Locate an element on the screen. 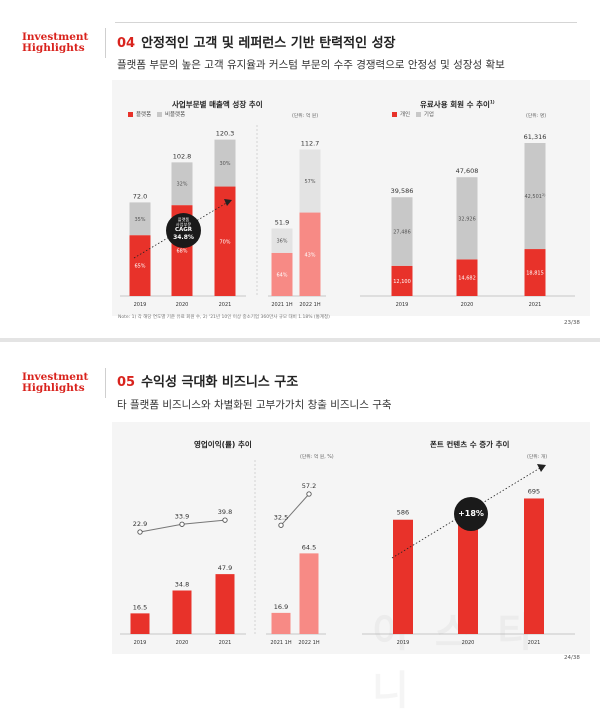 This screenshot has height=716, width=600. bar-value-label: 16.5 is located at coordinates (140, 607).